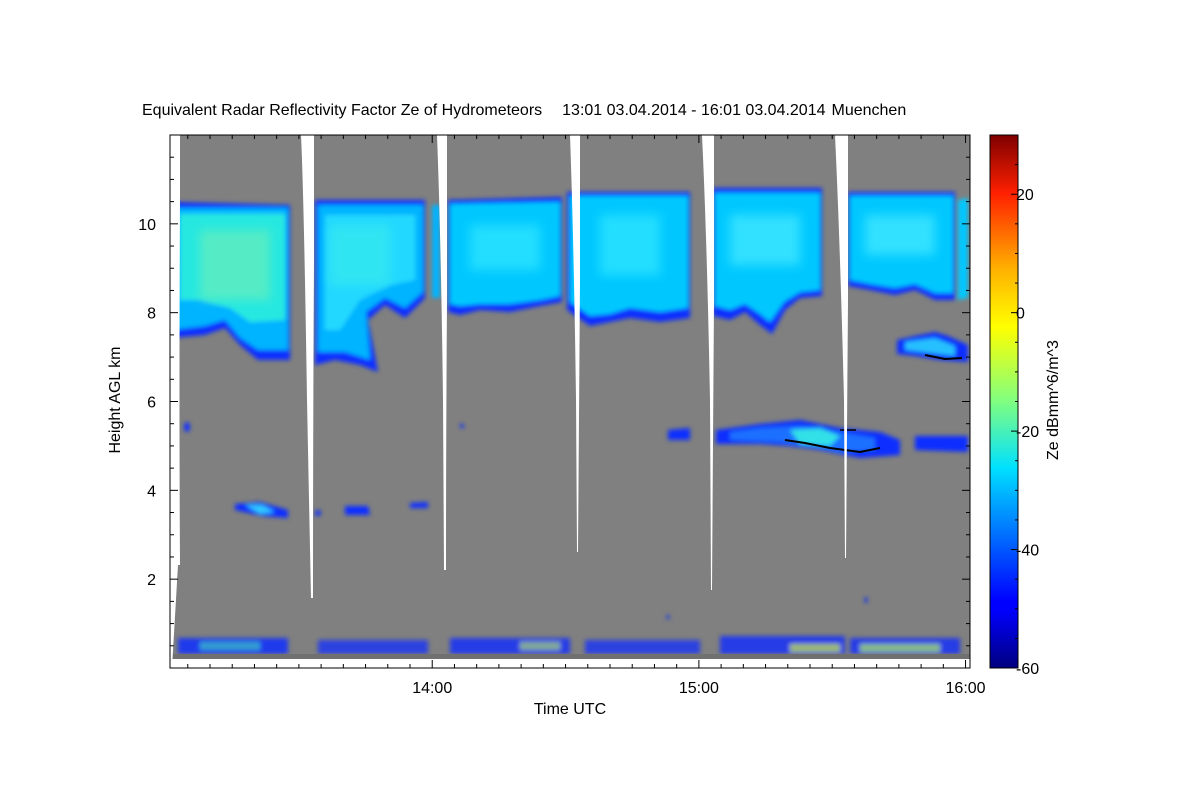 This screenshot has width=1200, height=800. Describe the element at coordinates (1025, 421) in the screenshot. I see `colorbar-ticks: -60 -40 -20 0 20` at that location.